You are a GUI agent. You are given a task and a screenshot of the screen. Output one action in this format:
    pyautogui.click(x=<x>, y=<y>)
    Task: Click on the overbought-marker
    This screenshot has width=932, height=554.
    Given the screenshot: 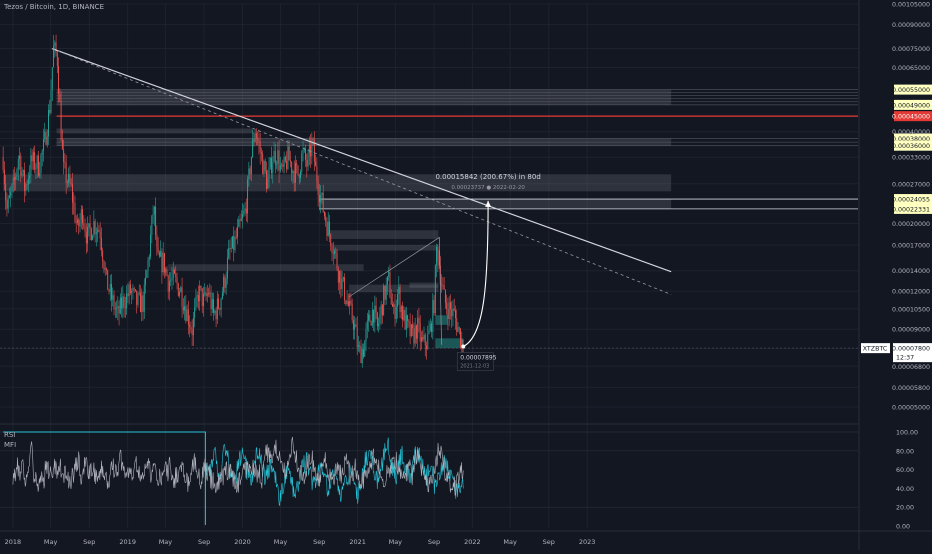 What is the action you would take?
    pyautogui.click(x=104, y=478)
    